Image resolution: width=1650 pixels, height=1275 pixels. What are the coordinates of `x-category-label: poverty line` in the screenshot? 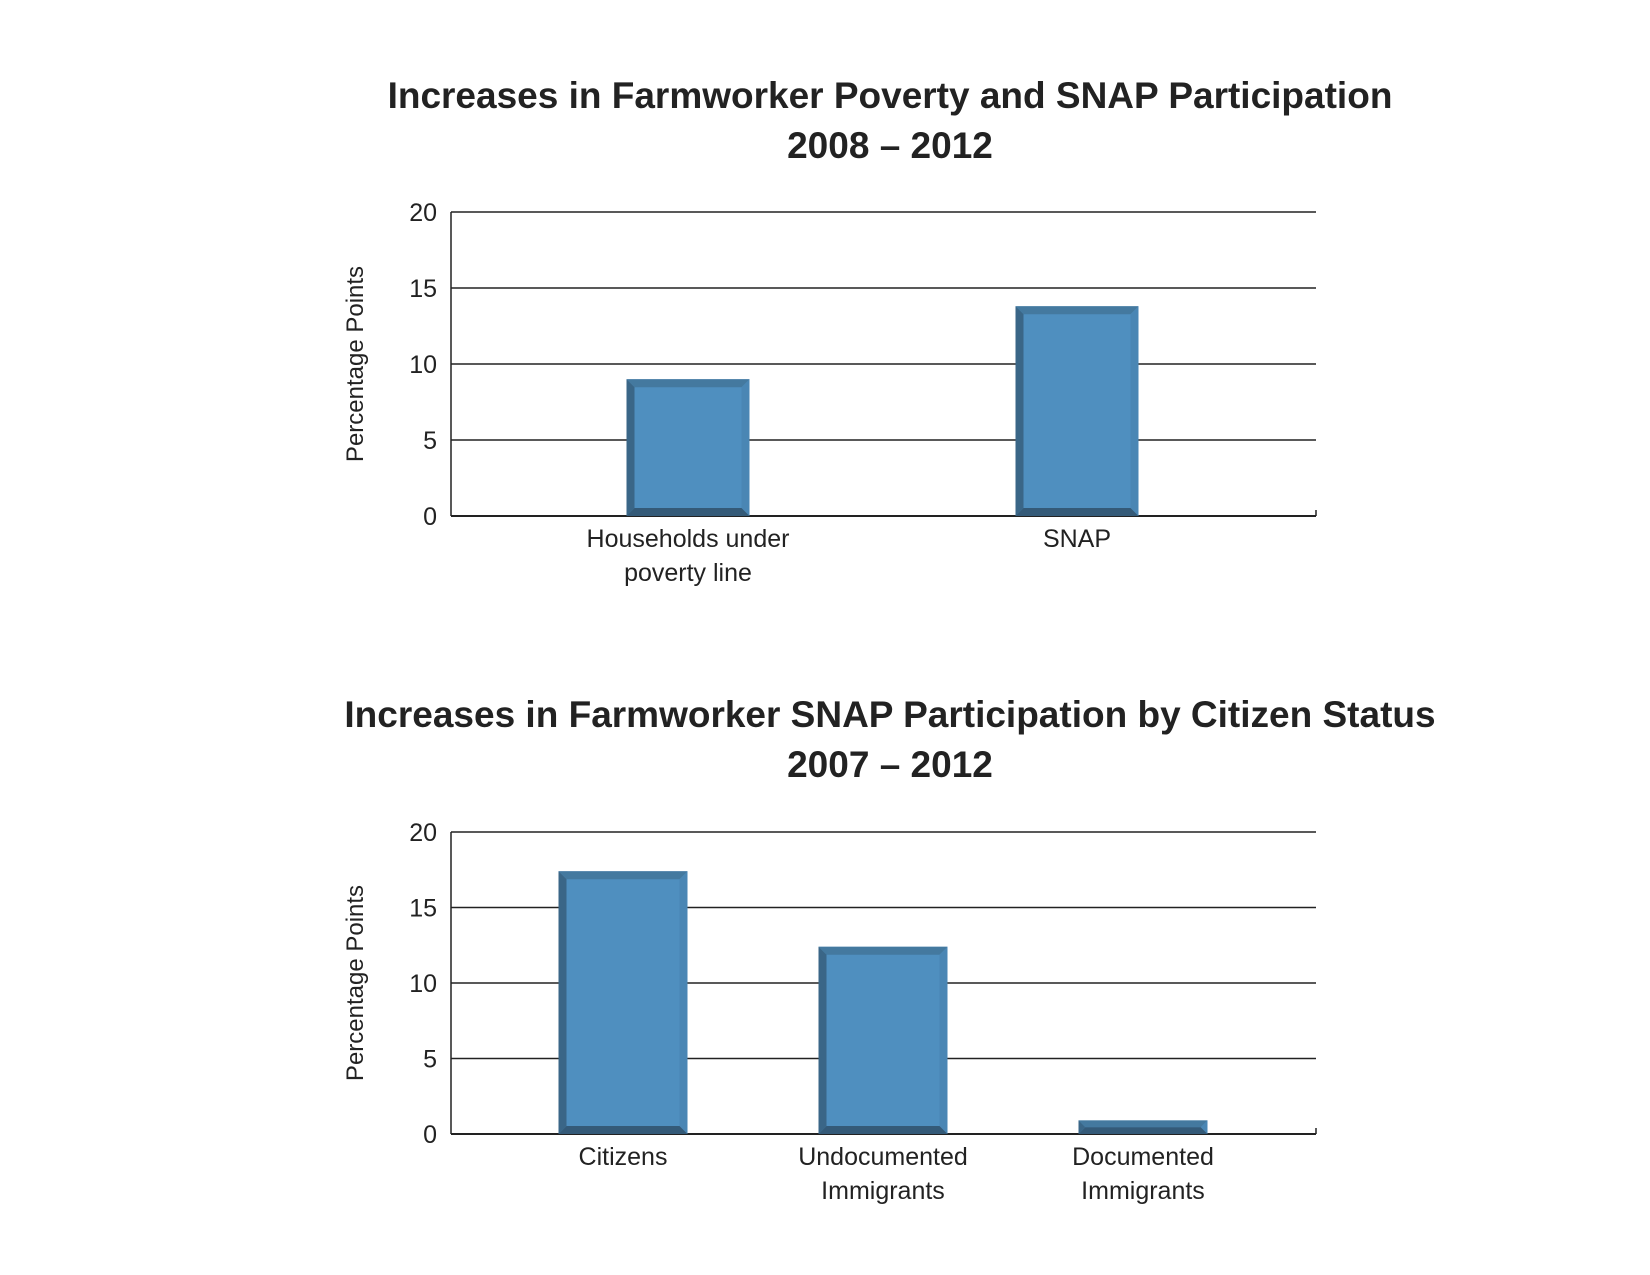 It's located at (688, 573).